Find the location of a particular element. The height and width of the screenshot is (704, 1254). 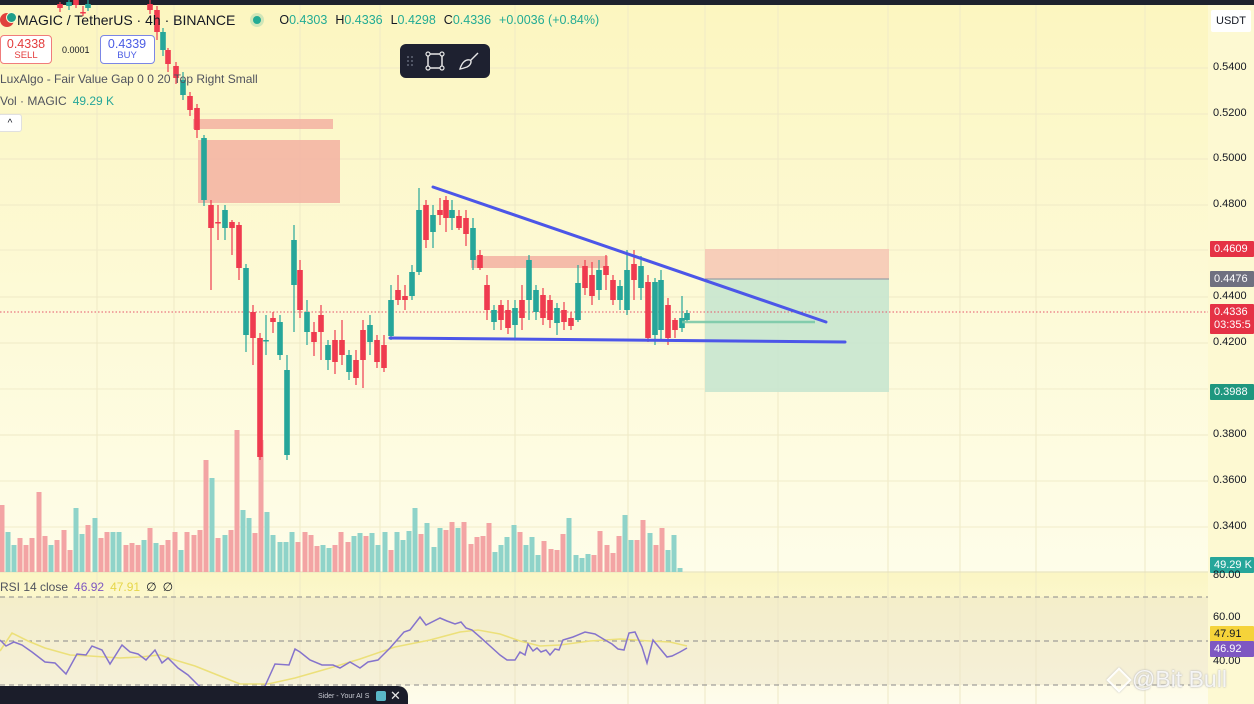

drag-handle-icon is located at coordinates (410, 61).